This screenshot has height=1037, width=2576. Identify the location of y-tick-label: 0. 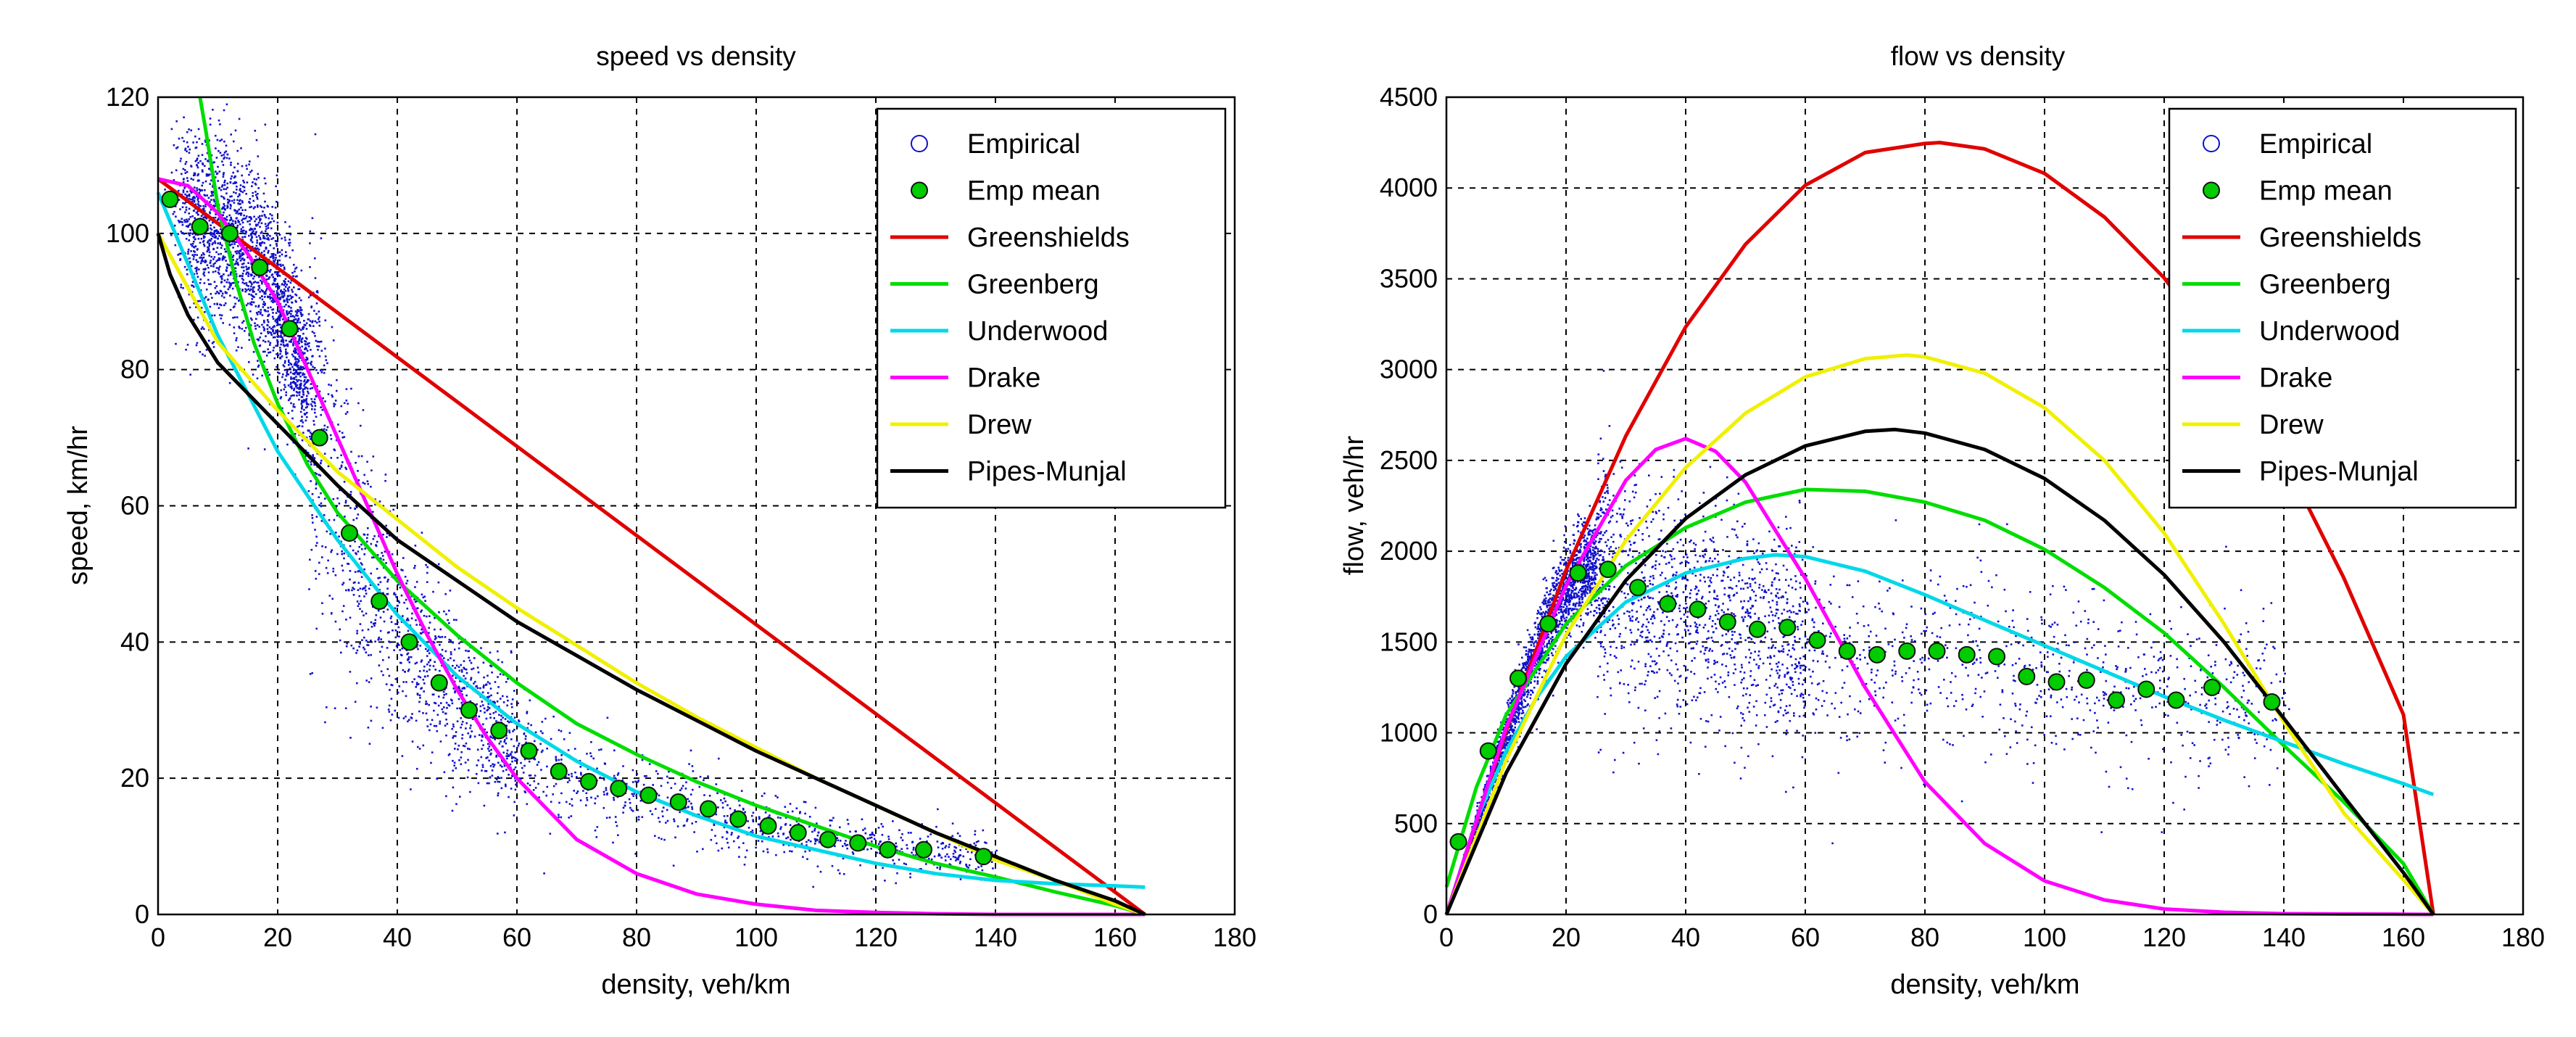
(142, 914).